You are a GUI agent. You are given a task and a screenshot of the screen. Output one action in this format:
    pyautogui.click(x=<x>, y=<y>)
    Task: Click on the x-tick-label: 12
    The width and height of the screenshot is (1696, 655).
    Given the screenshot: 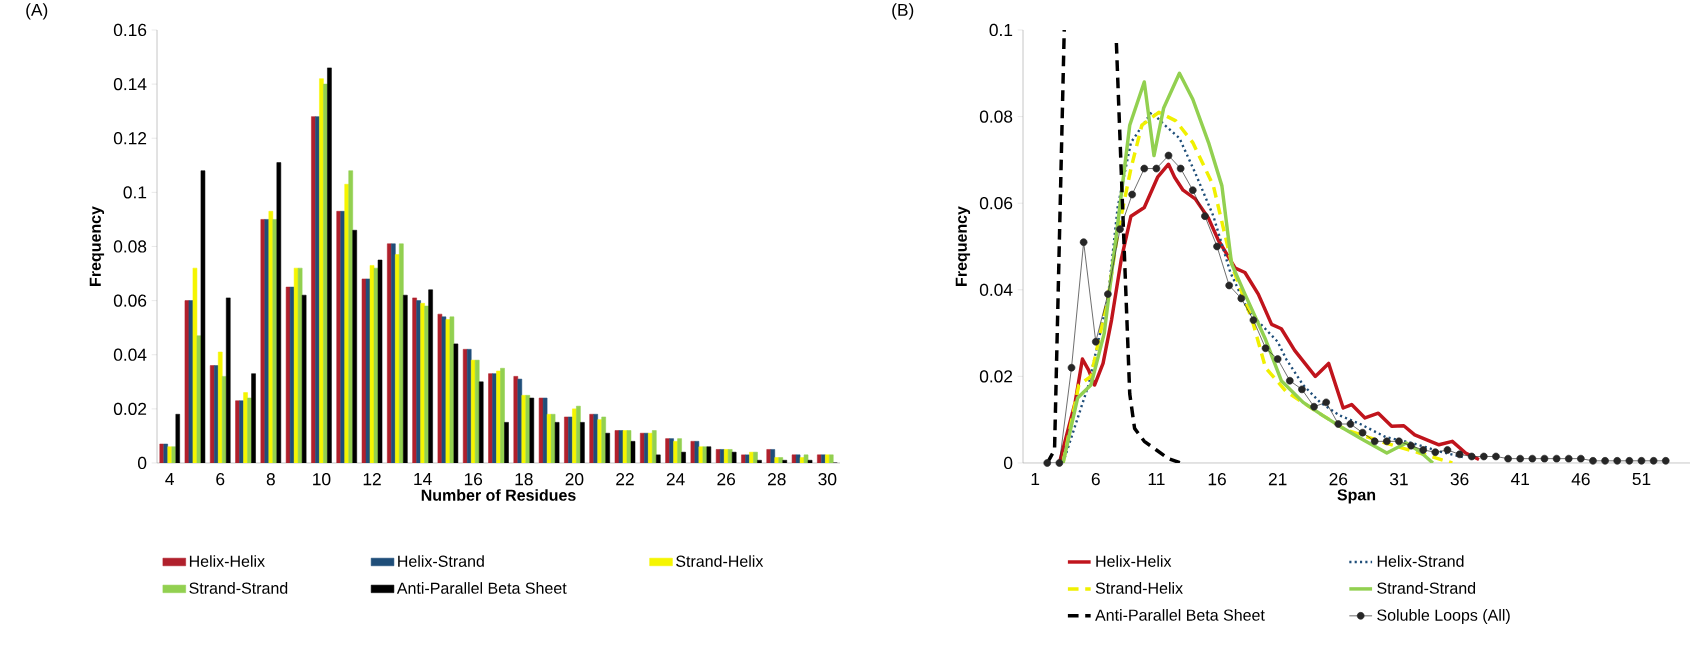 What is the action you would take?
    pyautogui.click(x=372, y=479)
    